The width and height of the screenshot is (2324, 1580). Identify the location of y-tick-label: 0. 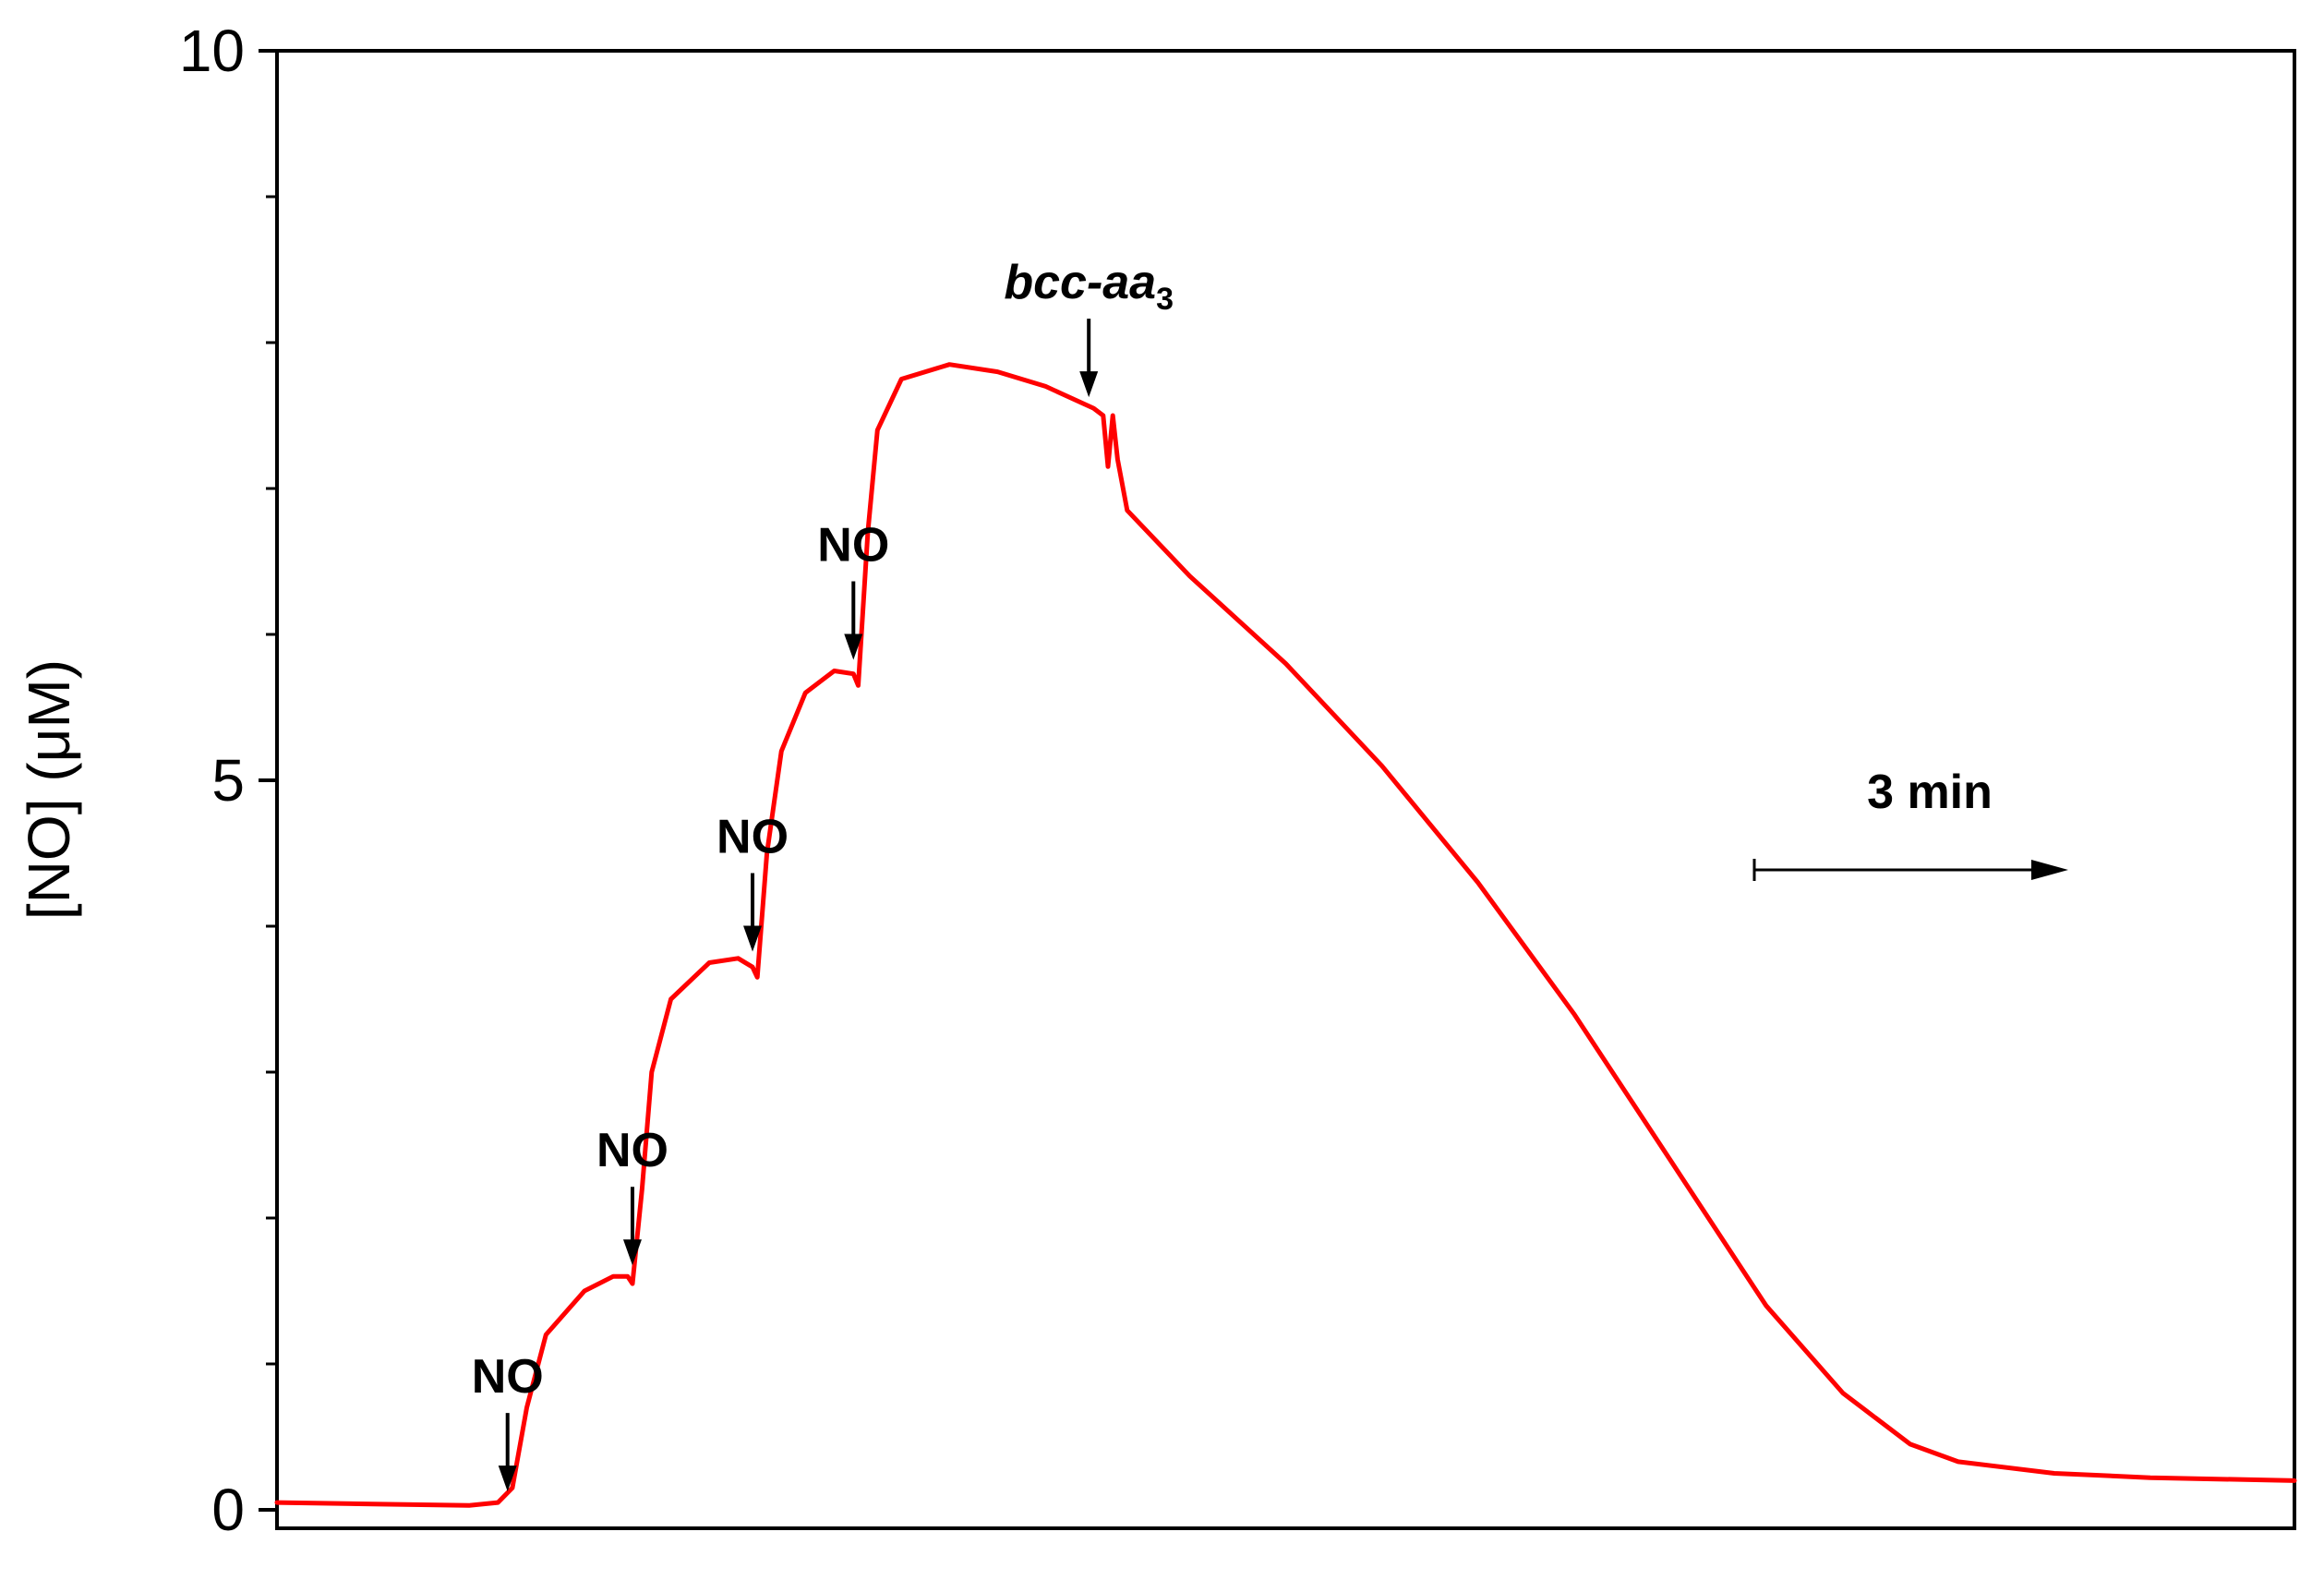
(228, 1510).